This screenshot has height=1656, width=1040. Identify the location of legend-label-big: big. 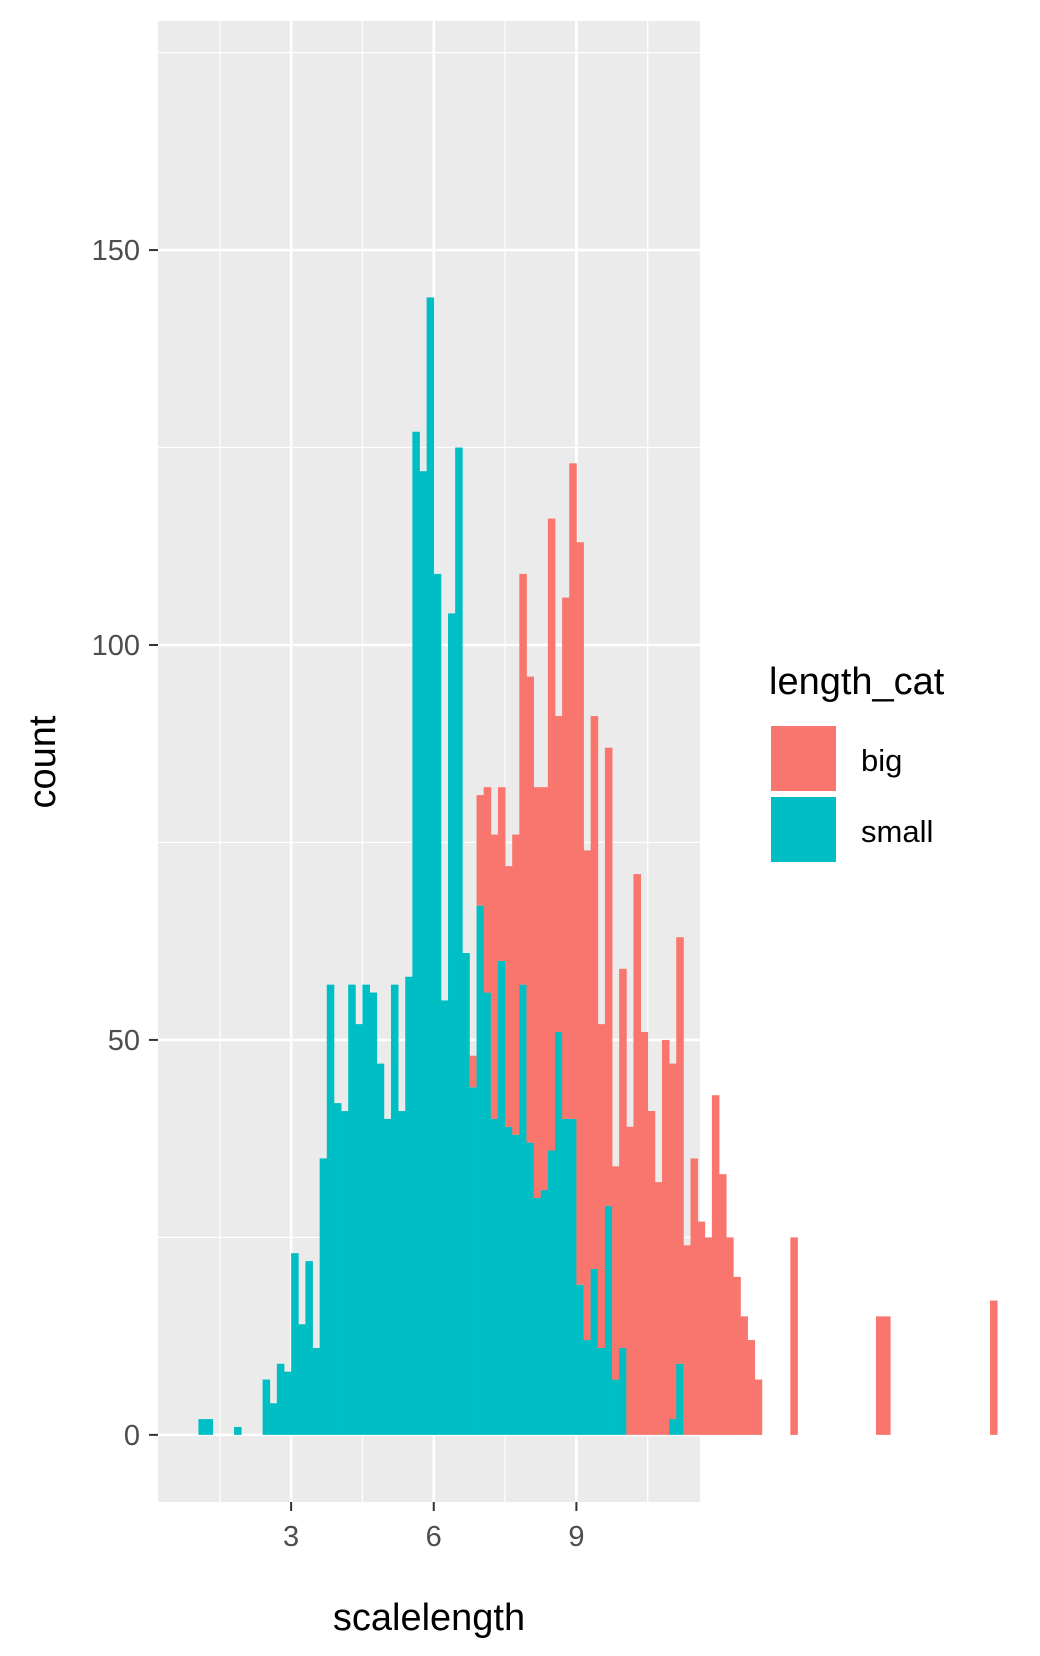
(881, 760).